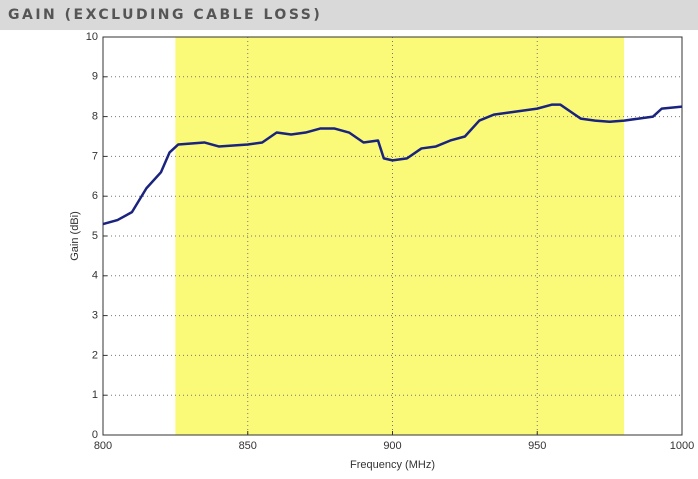 This screenshot has height=479, width=698. I want to click on x-tick-label: 900, so click(392, 446).